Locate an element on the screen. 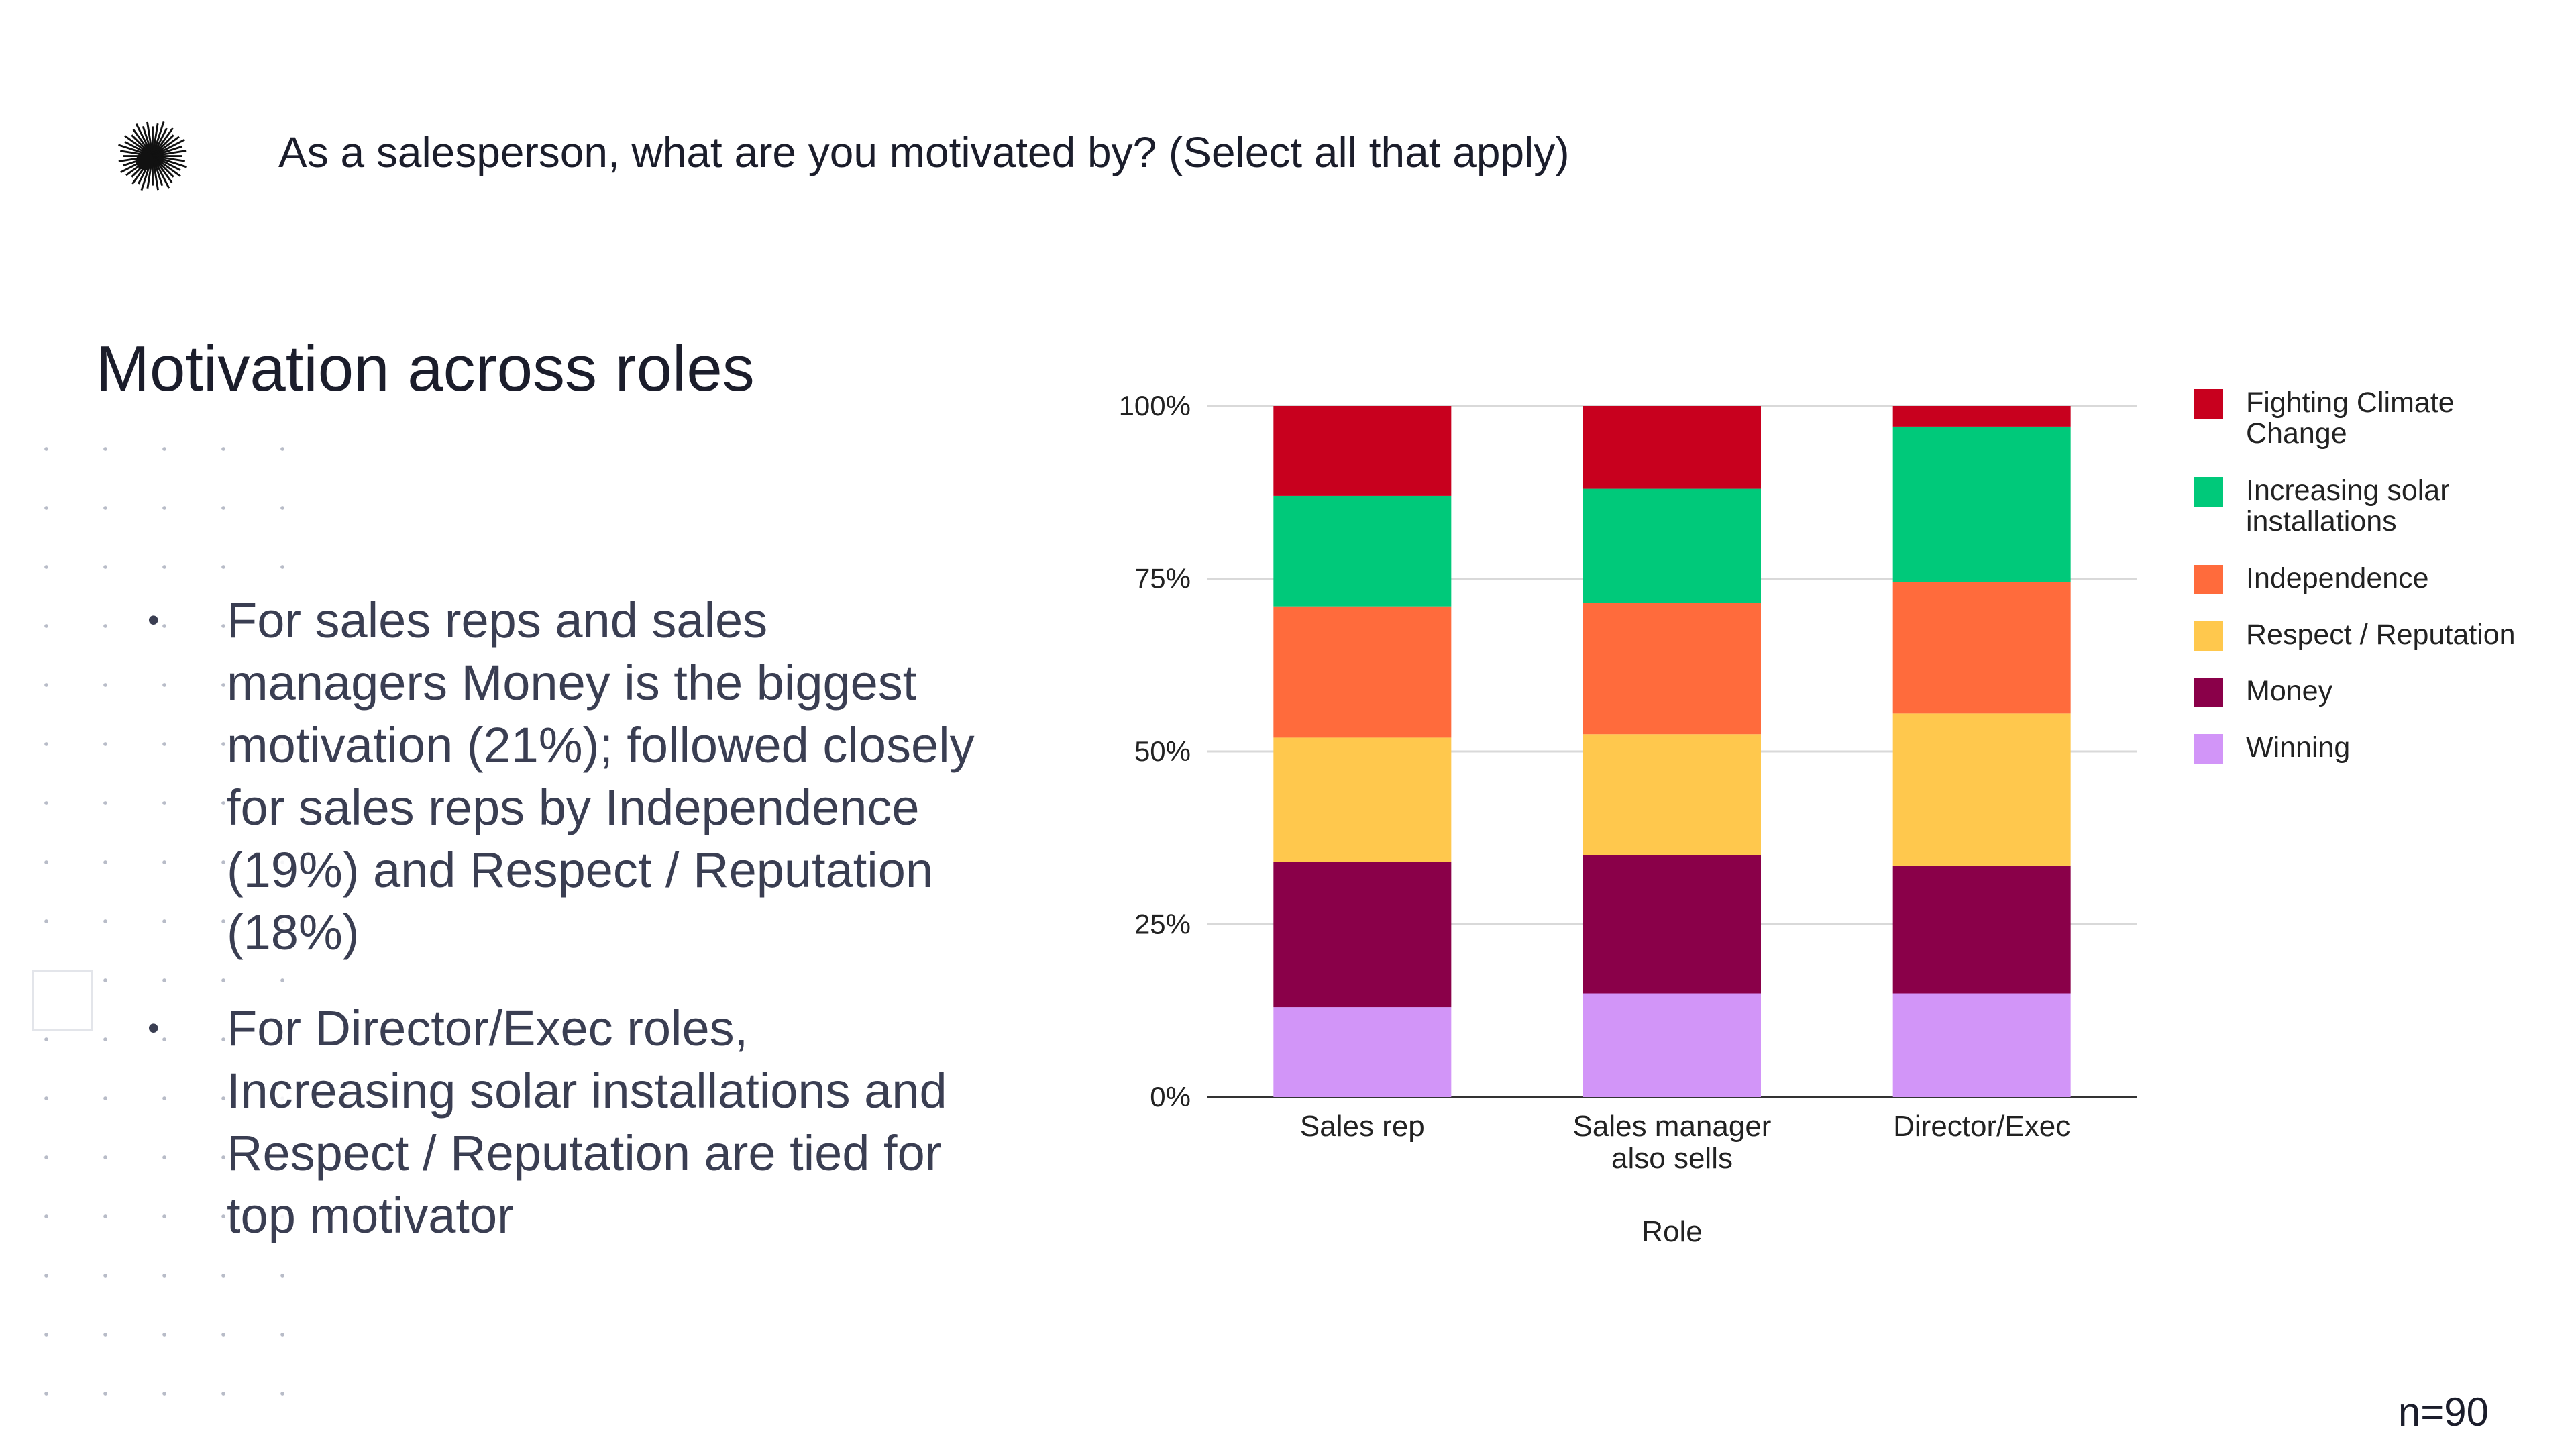  legend-label: Money is located at coordinates (2289, 691).